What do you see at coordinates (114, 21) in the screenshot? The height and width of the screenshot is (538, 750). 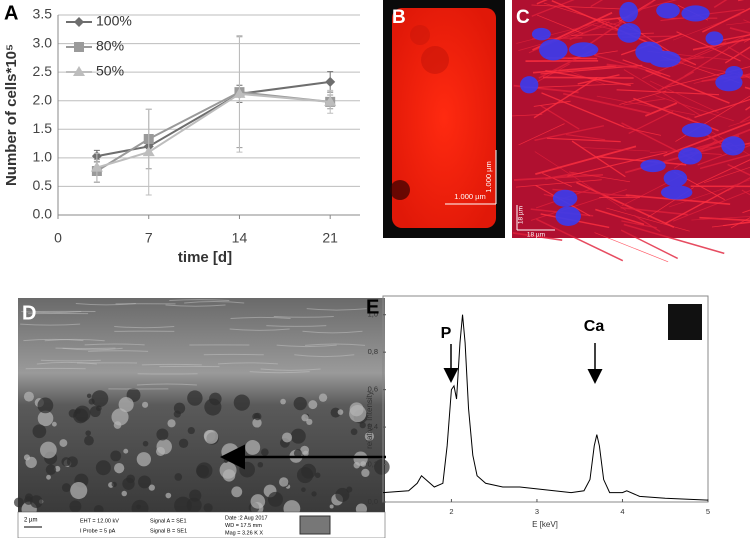 I see `legend-label: 100%` at bounding box center [114, 21].